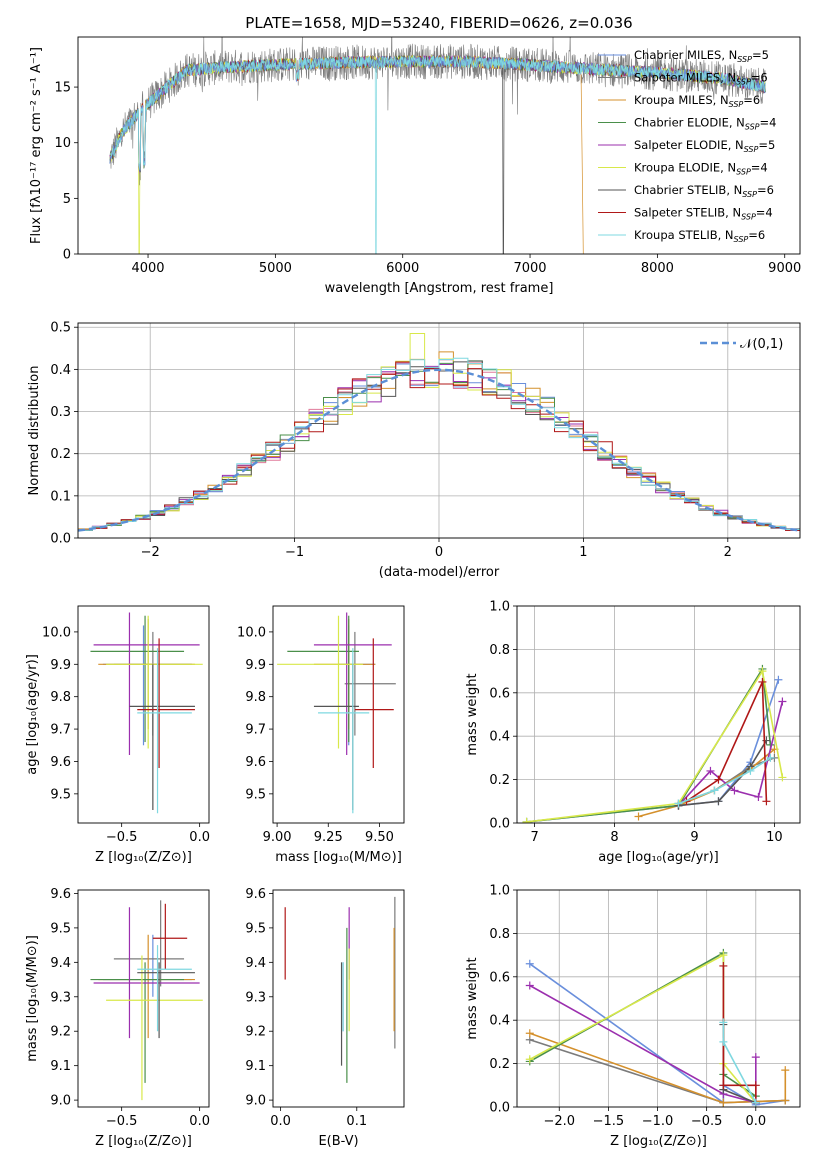 Image resolution: width=819 pixels, height=1170 pixels. I want to click on legend-text: Chabrier MILES, N, so click(685, 55).